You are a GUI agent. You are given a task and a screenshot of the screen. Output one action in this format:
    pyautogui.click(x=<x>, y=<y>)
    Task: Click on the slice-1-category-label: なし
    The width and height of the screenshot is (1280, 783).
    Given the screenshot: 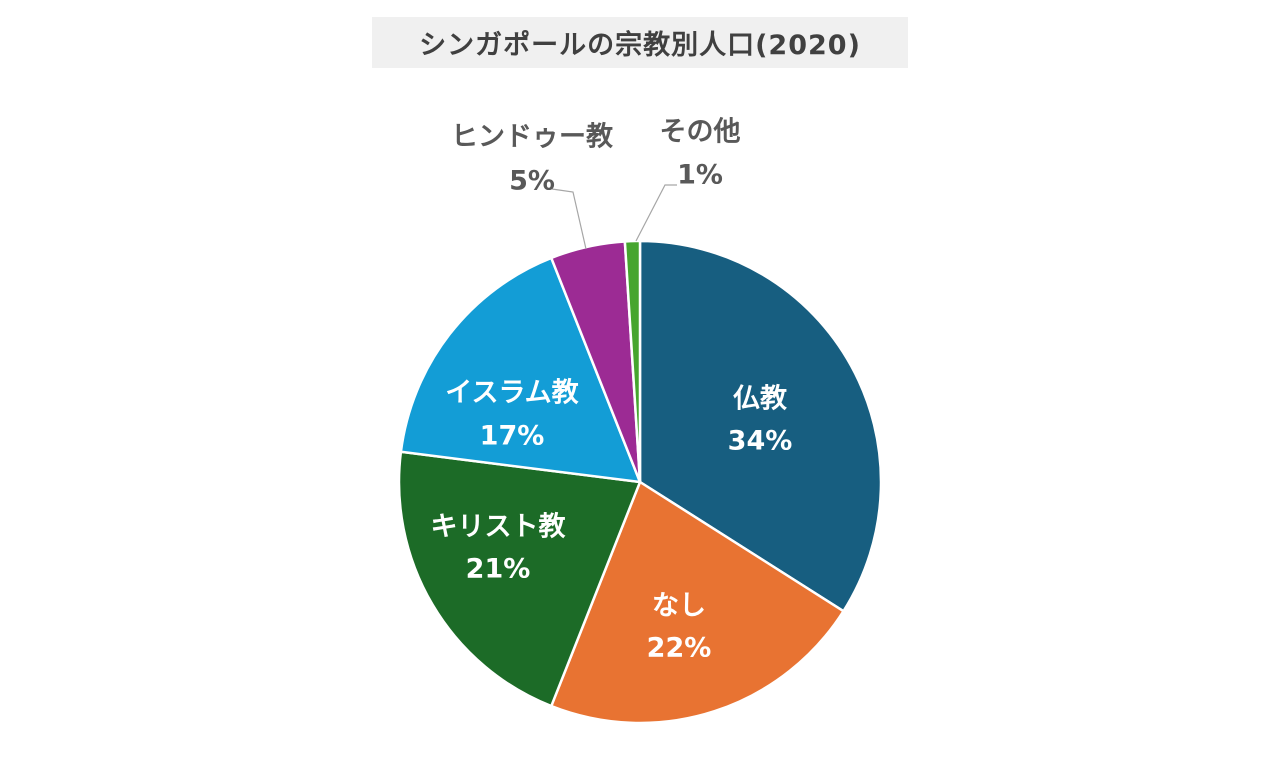 What is the action you would take?
    pyautogui.click(x=679, y=606)
    